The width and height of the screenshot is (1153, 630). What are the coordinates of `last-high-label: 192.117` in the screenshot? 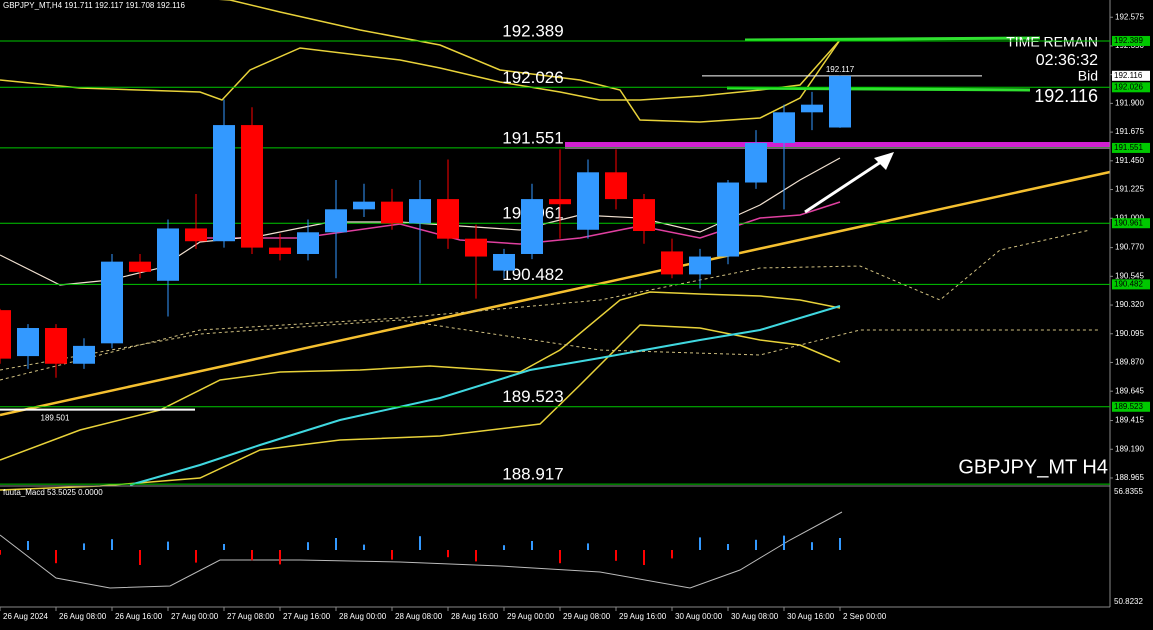 It's located at (840, 69).